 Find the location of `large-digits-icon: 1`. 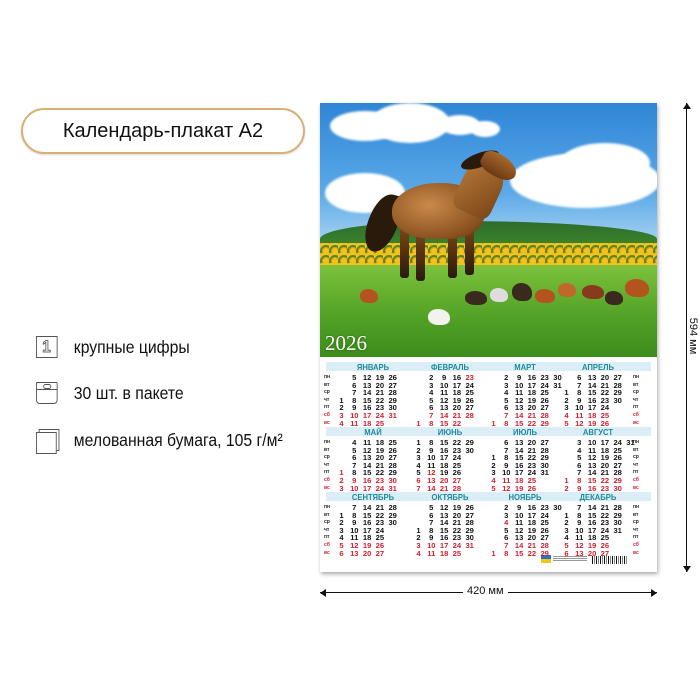

large-digits-icon: 1 is located at coordinates (47, 347).